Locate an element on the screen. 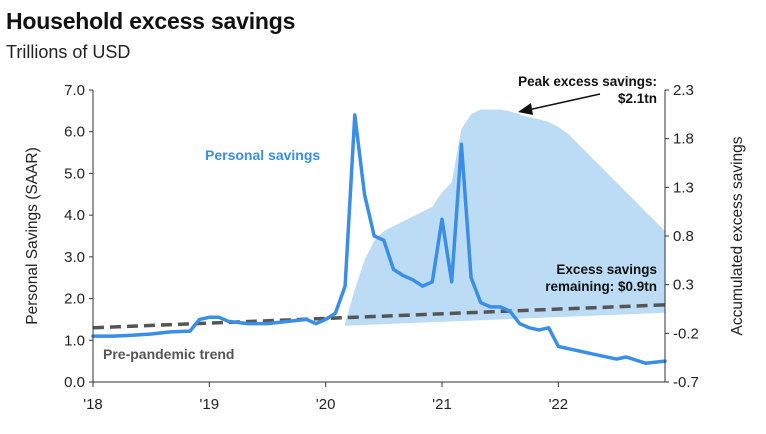  y-right-tick-label: -0.7 is located at coordinates (686, 382).